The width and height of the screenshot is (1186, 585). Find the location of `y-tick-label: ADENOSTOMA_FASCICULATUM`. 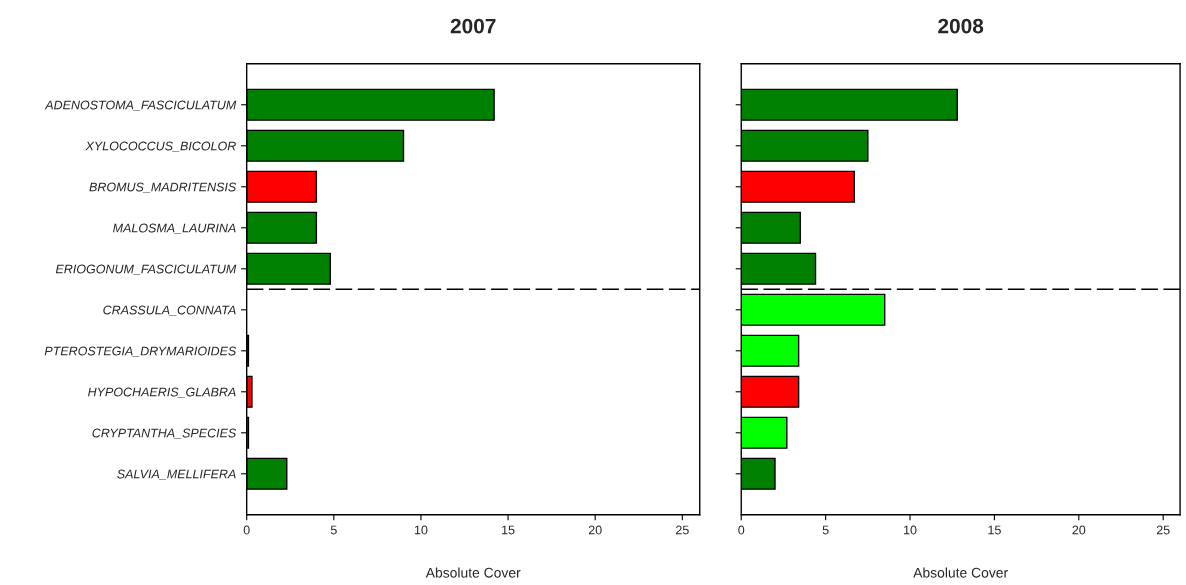

y-tick-label: ADENOSTOMA_FASCICULATUM is located at coordinates (140, 105).